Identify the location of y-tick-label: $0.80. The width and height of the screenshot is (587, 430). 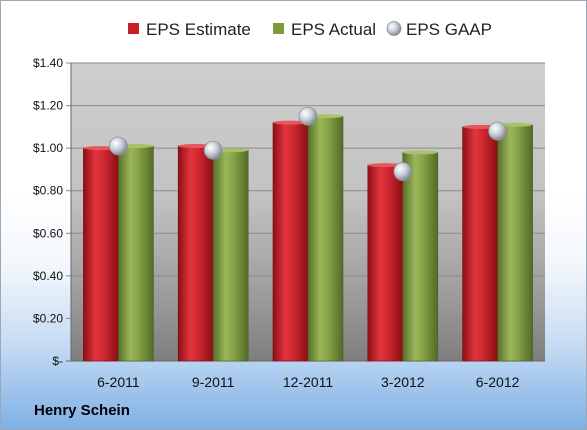
(48, 191).